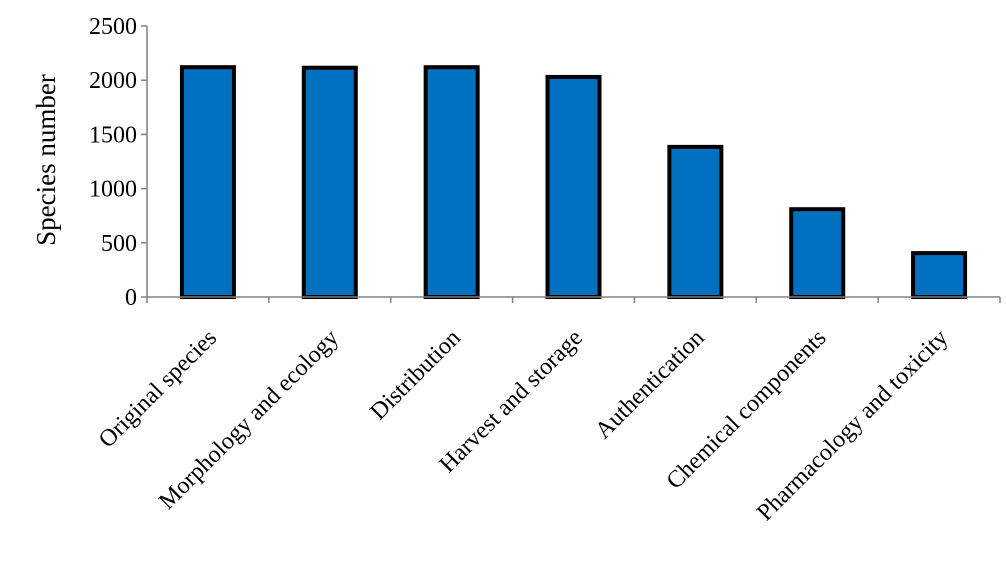 Image resolution: width=1006 pixels, height=563 pixels. What do you see at coordinates (158, 389) in the screenshot?
I see `x-category-label: Original species` at bounding box center [158, 389].